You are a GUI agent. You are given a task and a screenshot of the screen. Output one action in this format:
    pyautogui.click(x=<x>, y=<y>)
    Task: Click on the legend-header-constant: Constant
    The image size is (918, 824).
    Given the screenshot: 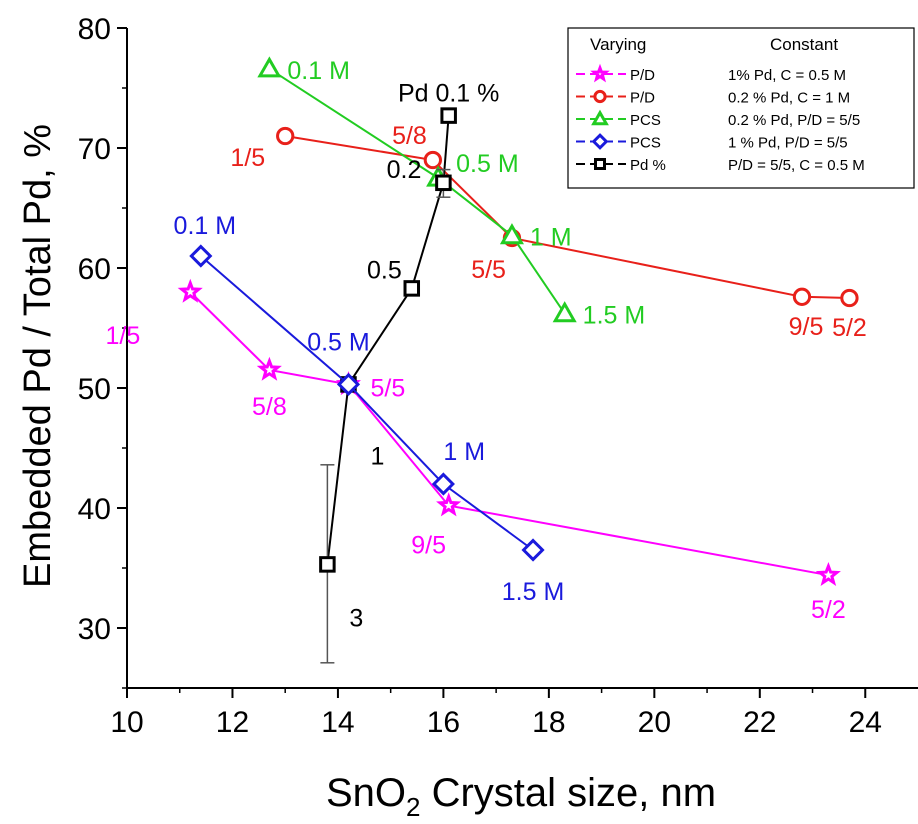 What is the action you would take?
    pyautogui.click(x=804, y=44)
    